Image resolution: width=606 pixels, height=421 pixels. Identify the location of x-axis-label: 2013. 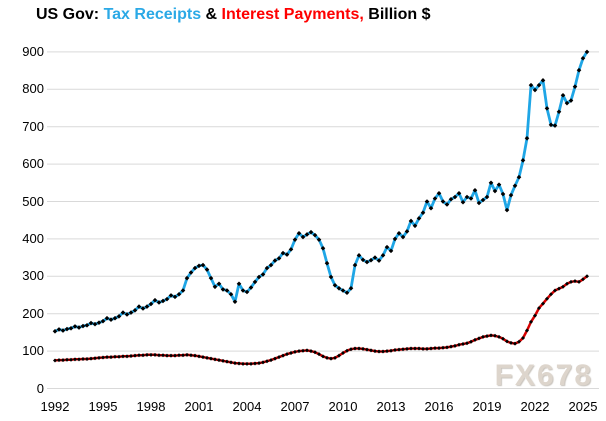
(391, 406).